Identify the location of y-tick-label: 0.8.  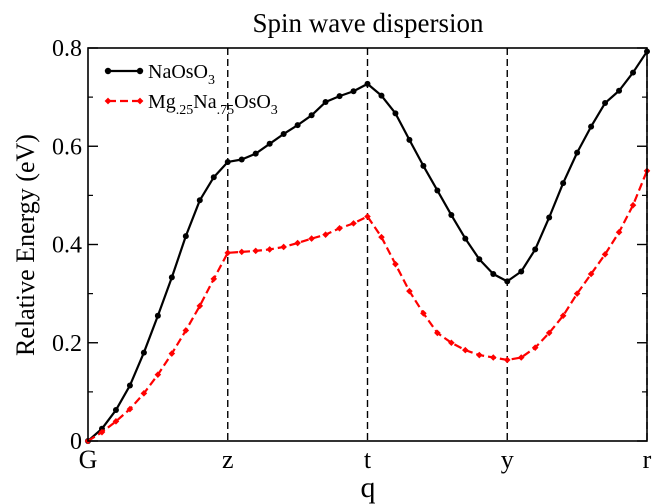
(67, 49).